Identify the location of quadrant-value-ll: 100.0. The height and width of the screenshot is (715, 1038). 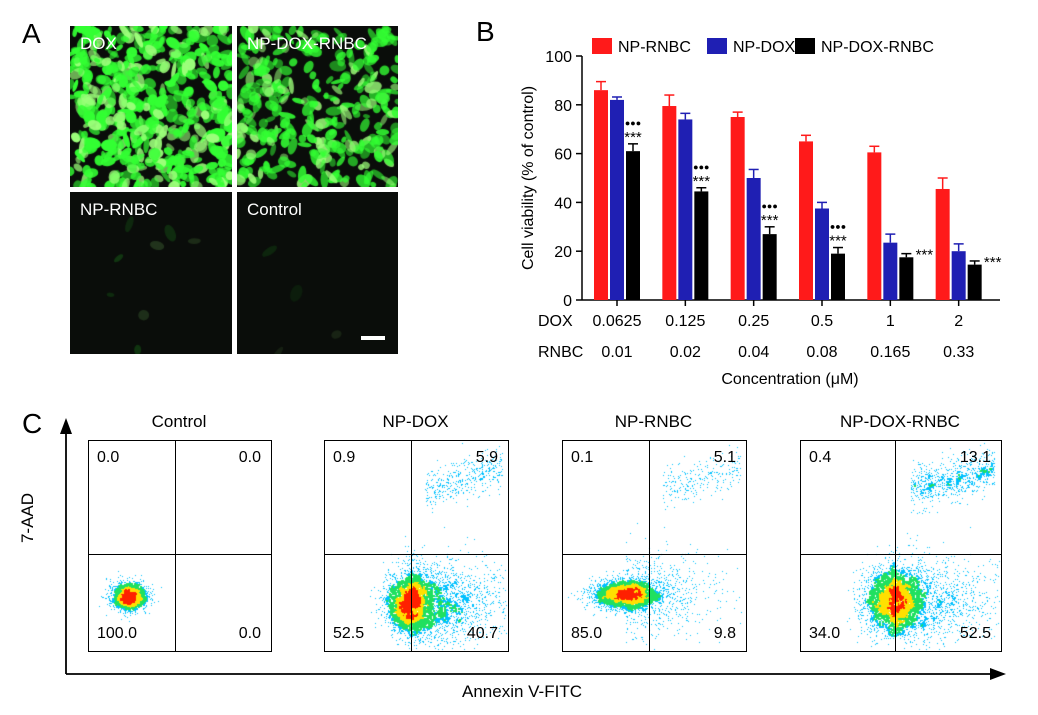
(117, 633).